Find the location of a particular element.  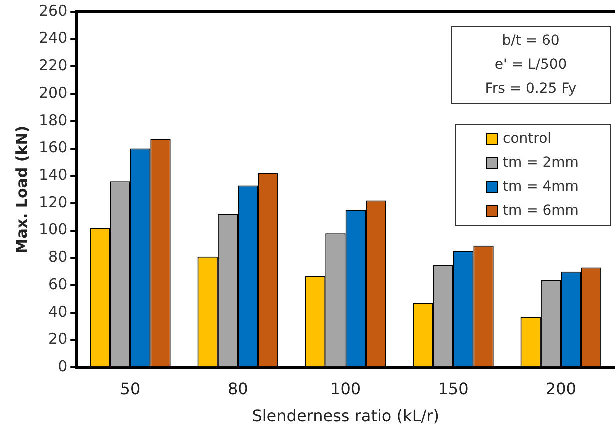

annotation: Frs = 0.25 Fy is located at coordinates (531, 89).